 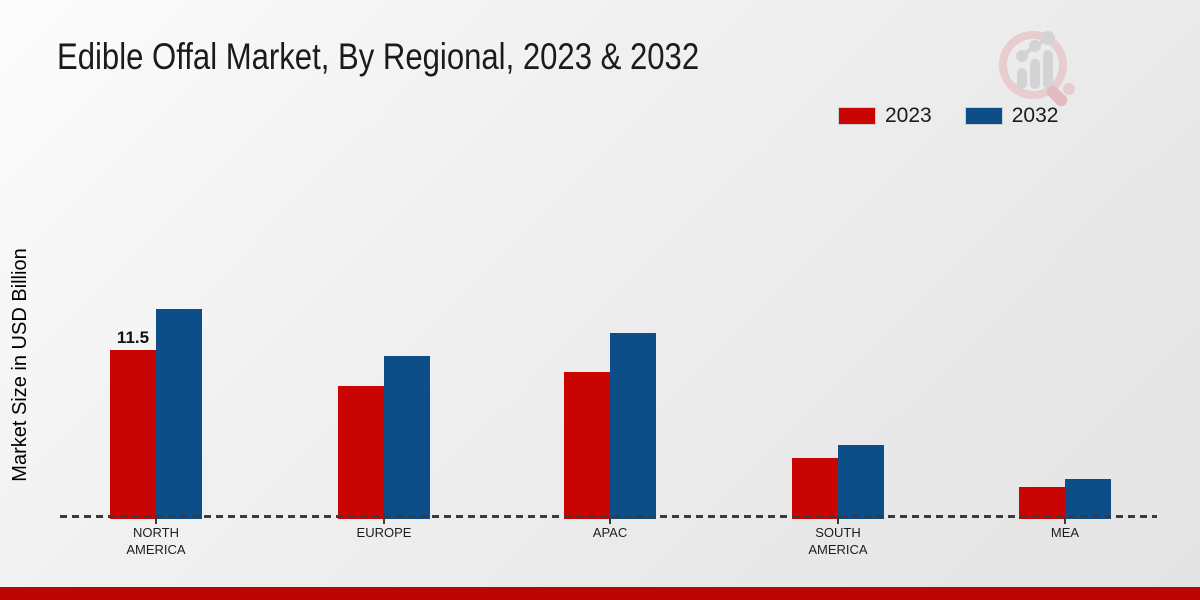 I want to click on x-axis-tick-south-america, so click(x=838, y=520).